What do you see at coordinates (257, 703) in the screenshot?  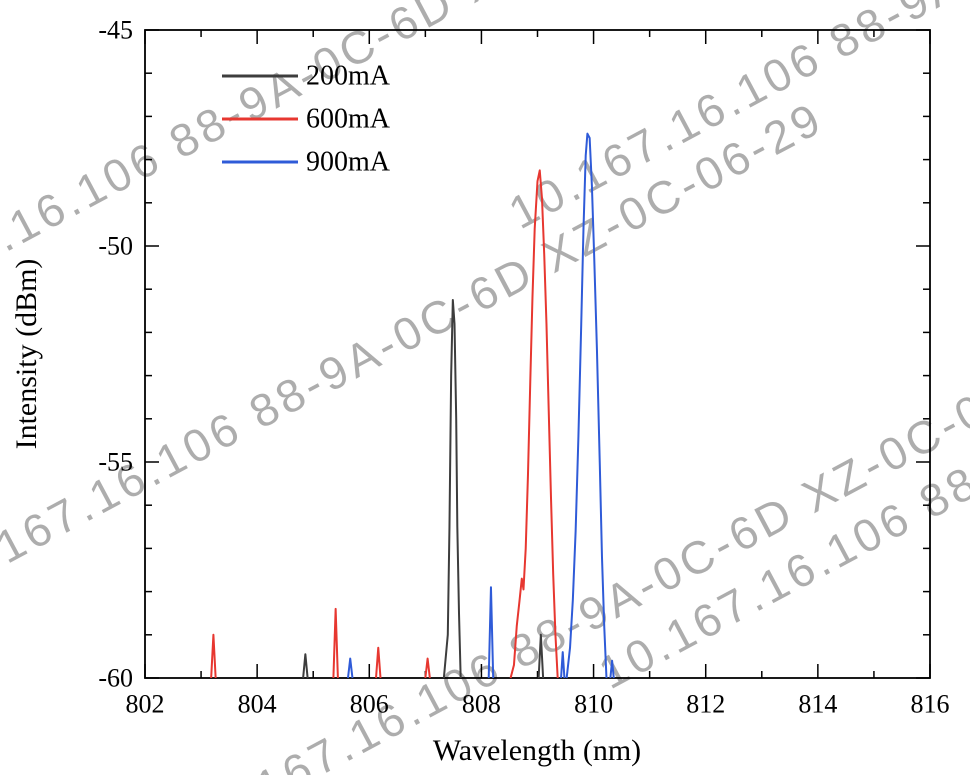 I see `x-tick-label: 804` at bounding box center [257, 703].